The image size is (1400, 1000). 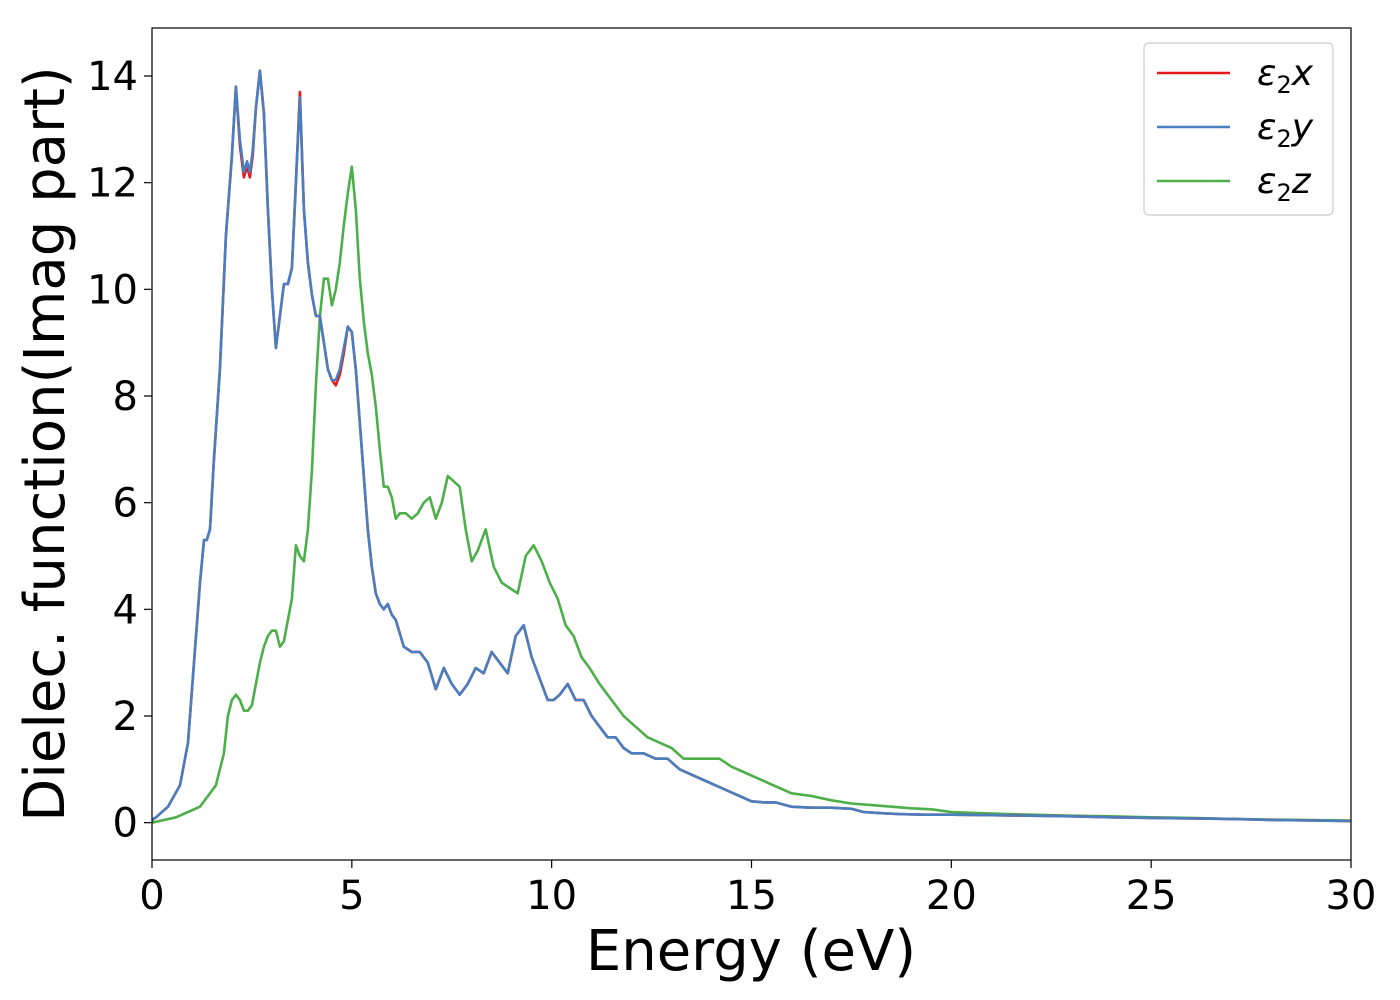 What do you see at coordinates (112, 290) in the screenshot?
I see `y-tick-label: 10` at bounding box center [112, 290].